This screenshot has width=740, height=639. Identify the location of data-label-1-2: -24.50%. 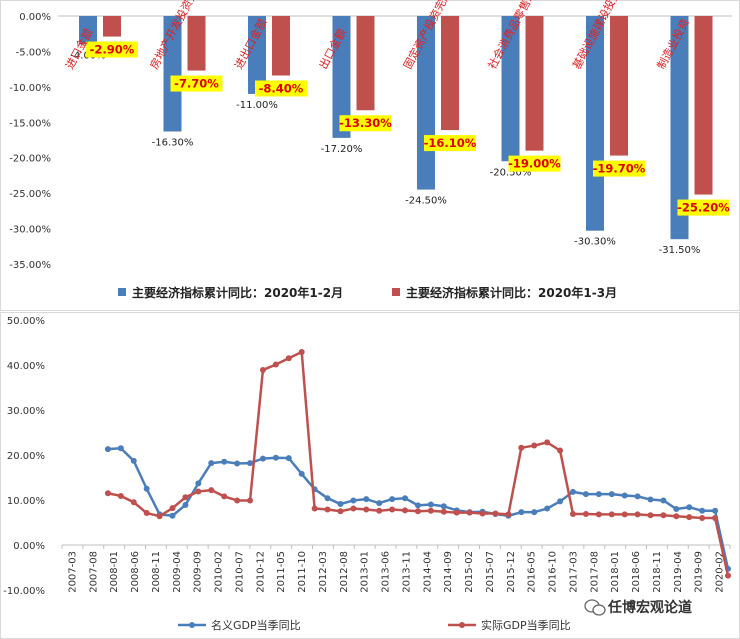
(426, 201).